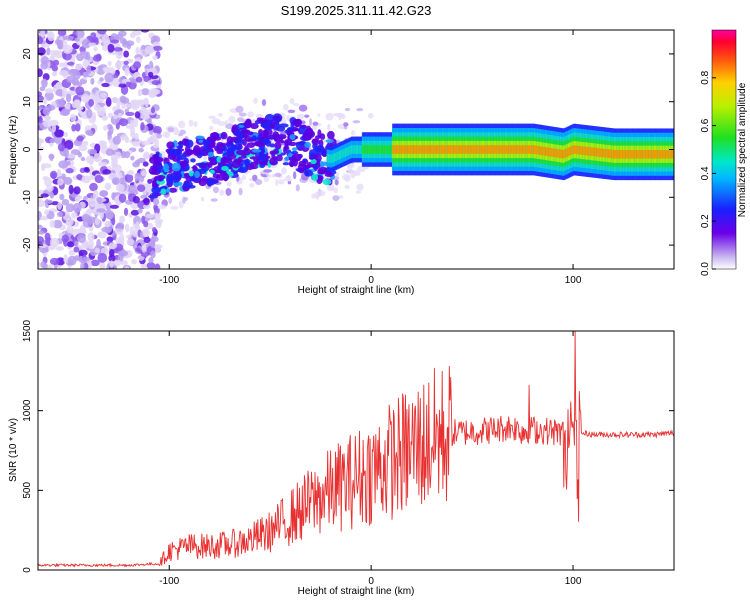 The height and width of the screenshot is (600, 750). Describe the element at coordinates (705, 269) in the screenshot. I see `colorbar-tick-label: 0.0` at that location.